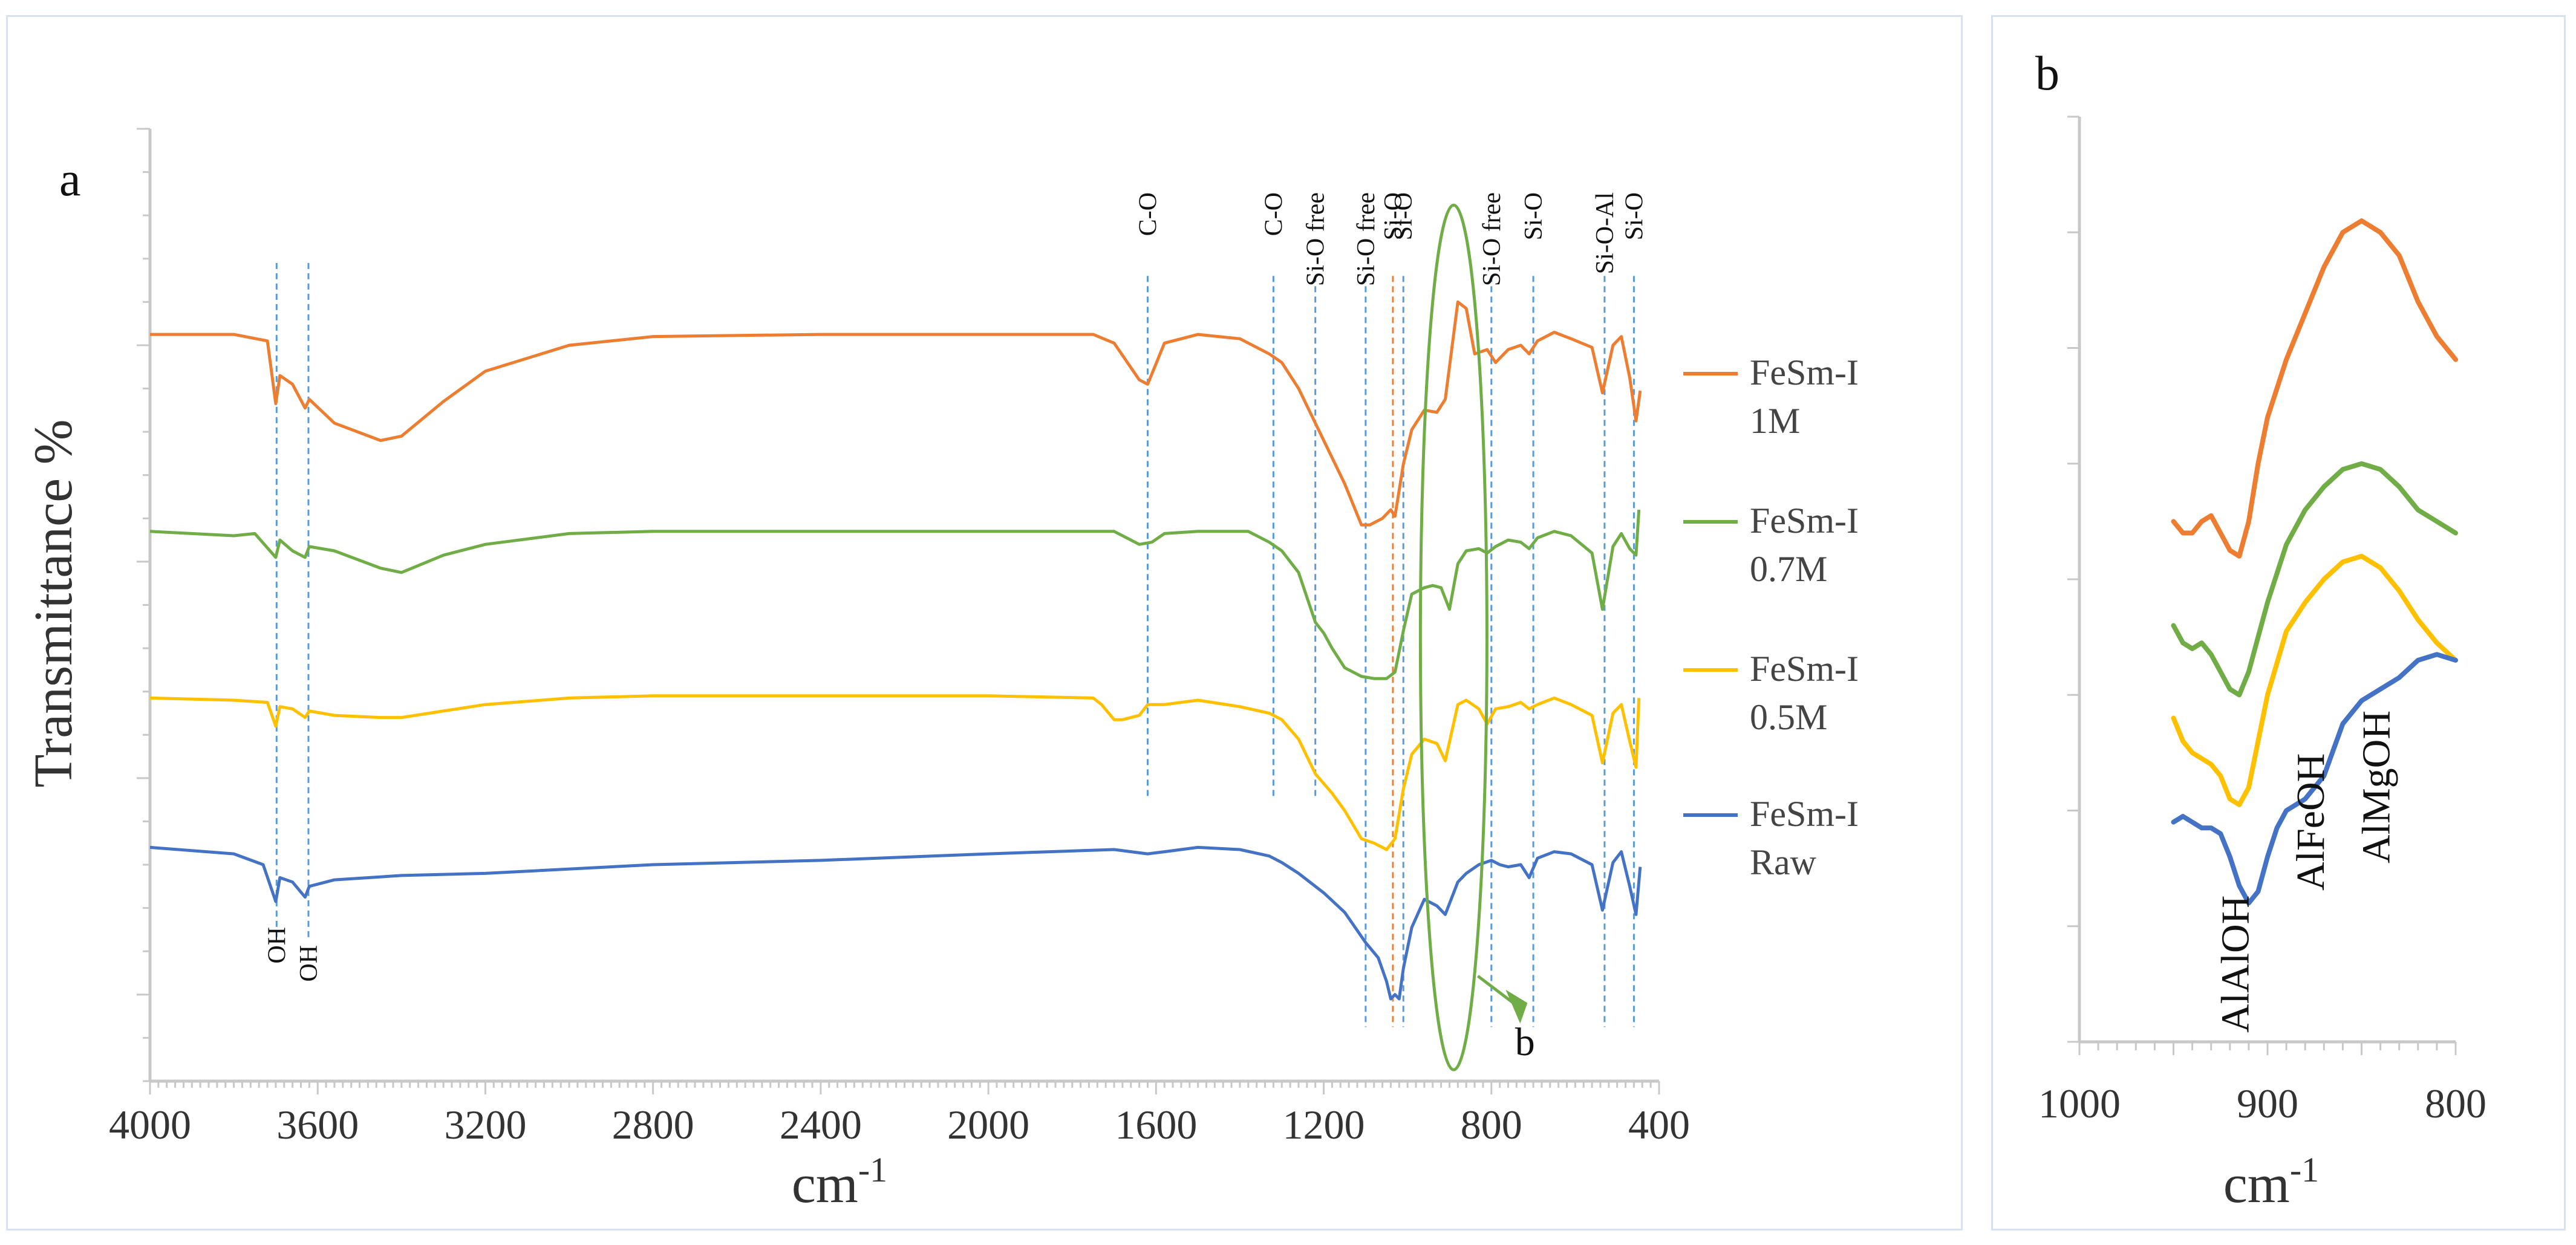 The height and width of the screenshot is (1245, 2576). Describe the element at coordinates (2047, 73) in the screenshot. I see `panel-label-b: b` at that location.